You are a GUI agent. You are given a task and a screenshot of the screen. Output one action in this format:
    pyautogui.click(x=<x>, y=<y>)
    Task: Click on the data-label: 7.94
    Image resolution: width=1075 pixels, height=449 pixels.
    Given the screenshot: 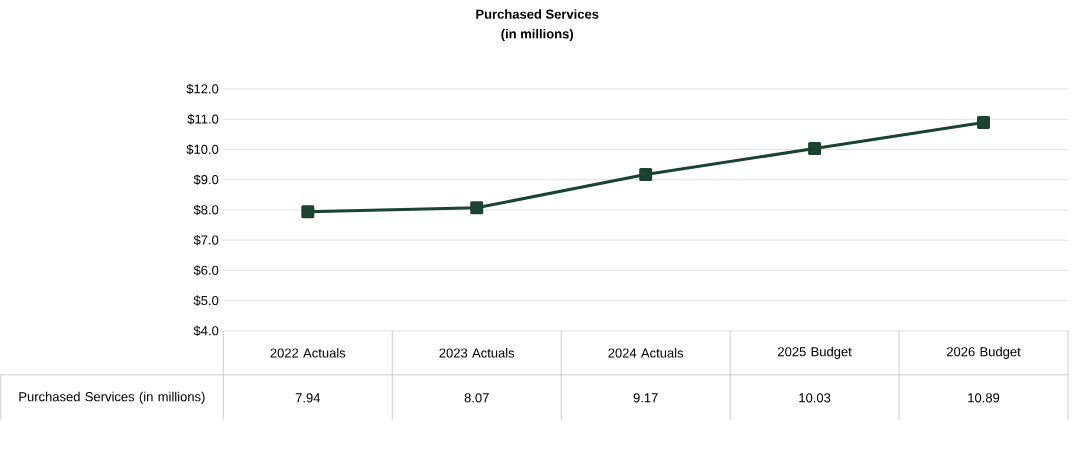 What is the action you would take?
    pyautogui.click(x=308, y=398)
    